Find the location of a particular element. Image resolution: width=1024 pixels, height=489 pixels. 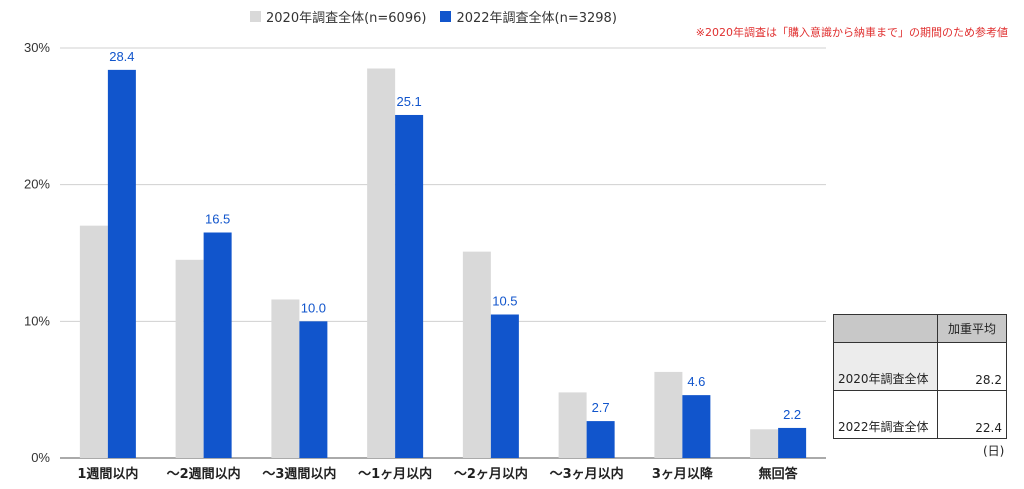

unit-label: (日) is located at coordinates (994, 451).